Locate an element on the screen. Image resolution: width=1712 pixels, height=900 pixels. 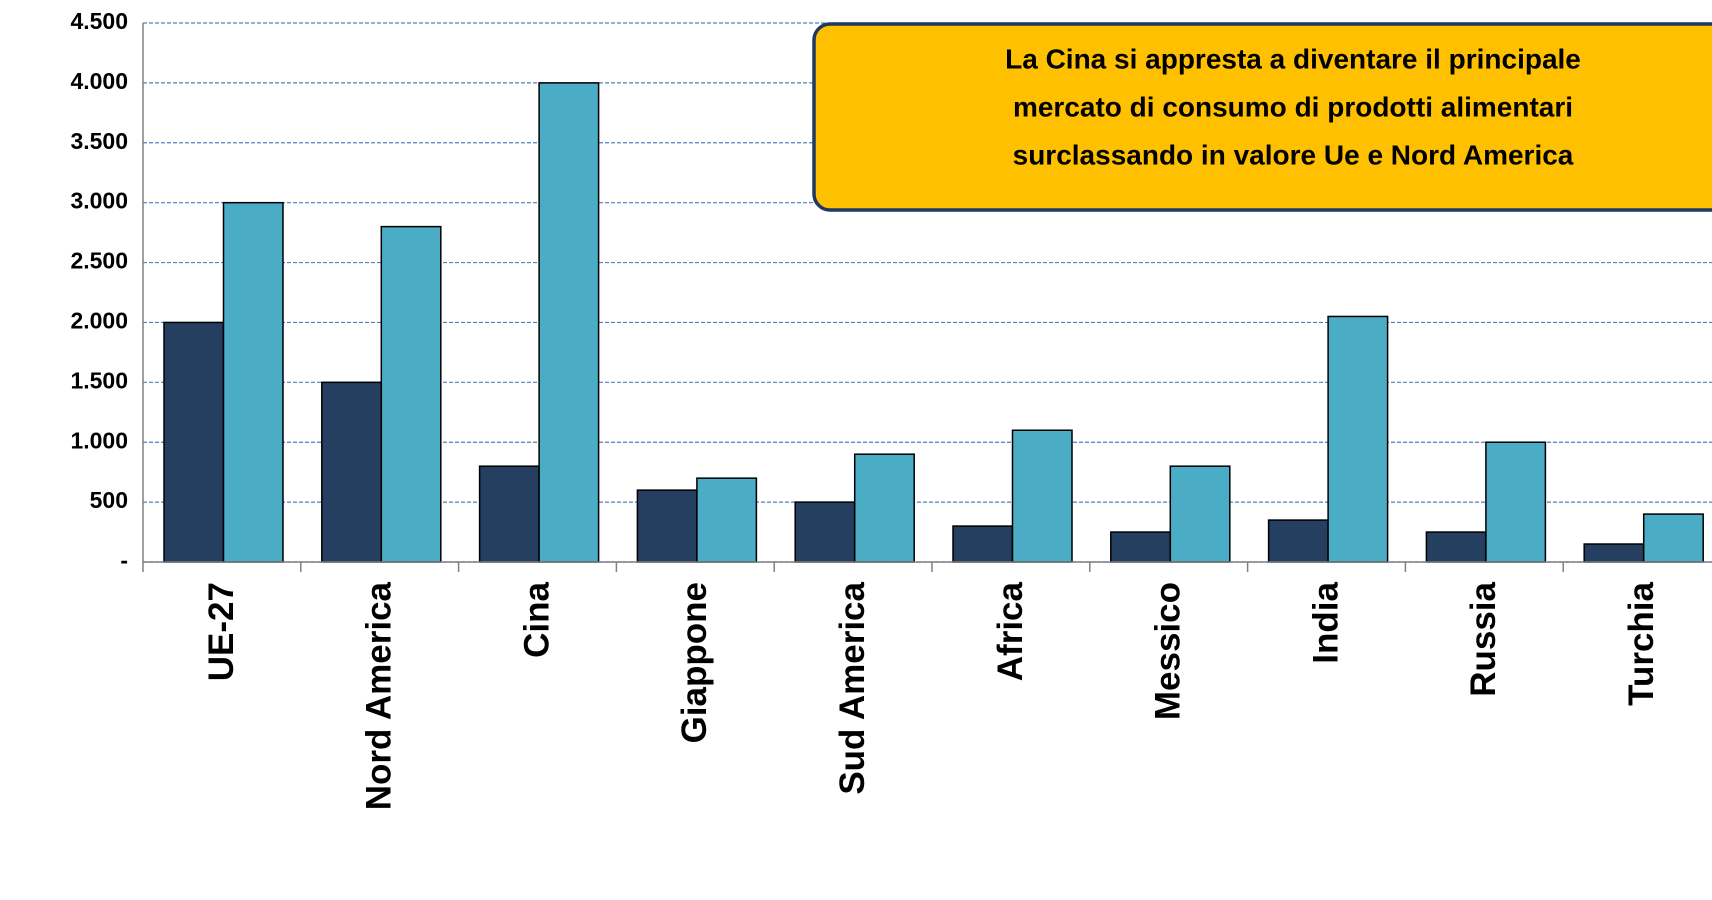
y-tick-label: 1.000 is located at coordinates (99, 440).